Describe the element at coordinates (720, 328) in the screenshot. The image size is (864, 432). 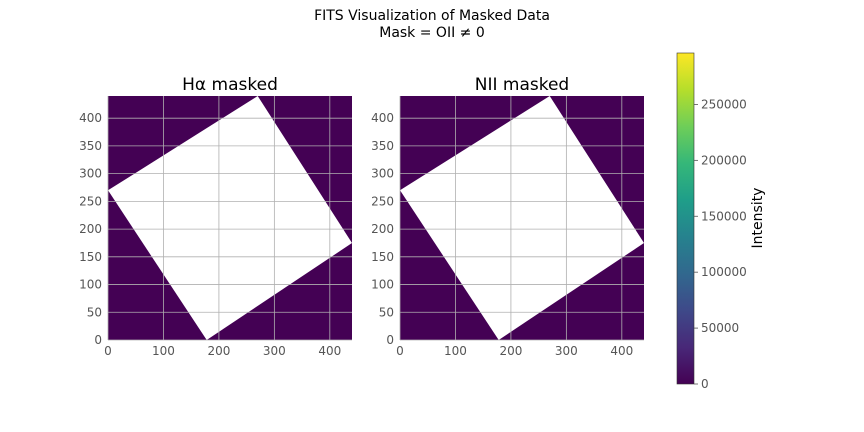
I see `colorbar-tick-label: 50000` at that location.